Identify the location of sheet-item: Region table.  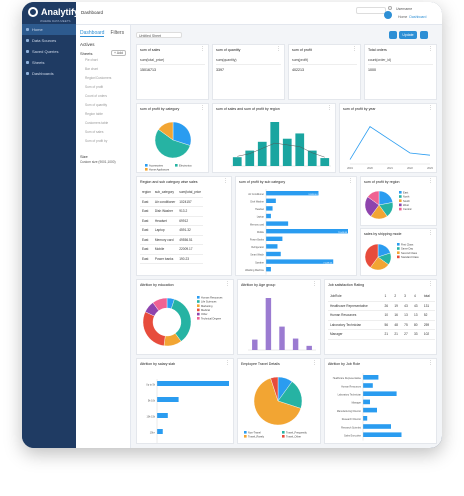
(94, 114).